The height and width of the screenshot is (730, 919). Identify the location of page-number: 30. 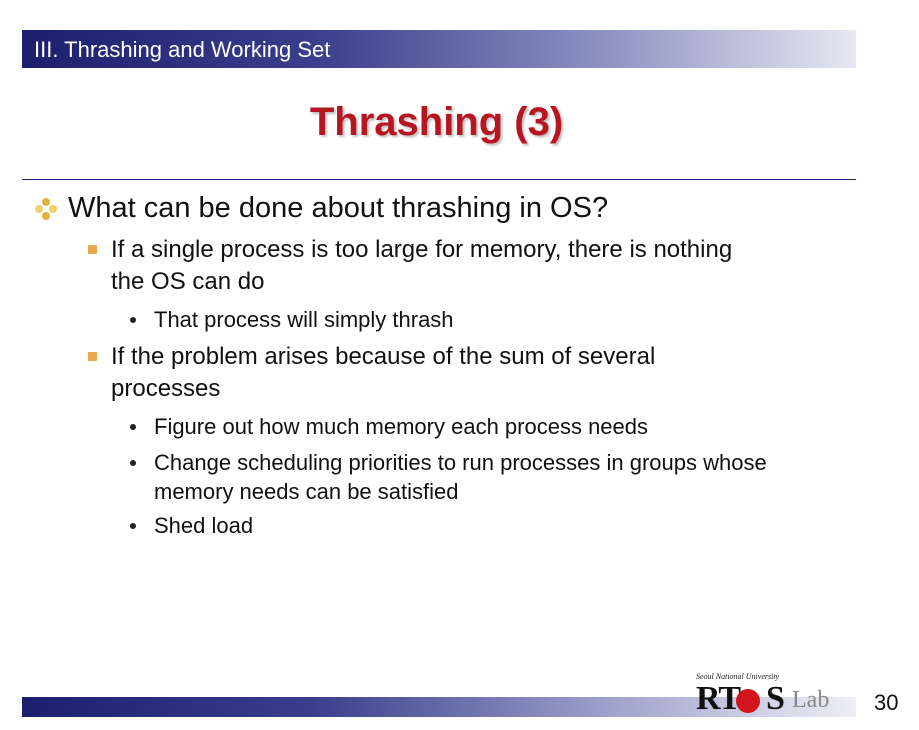
(886, 702).